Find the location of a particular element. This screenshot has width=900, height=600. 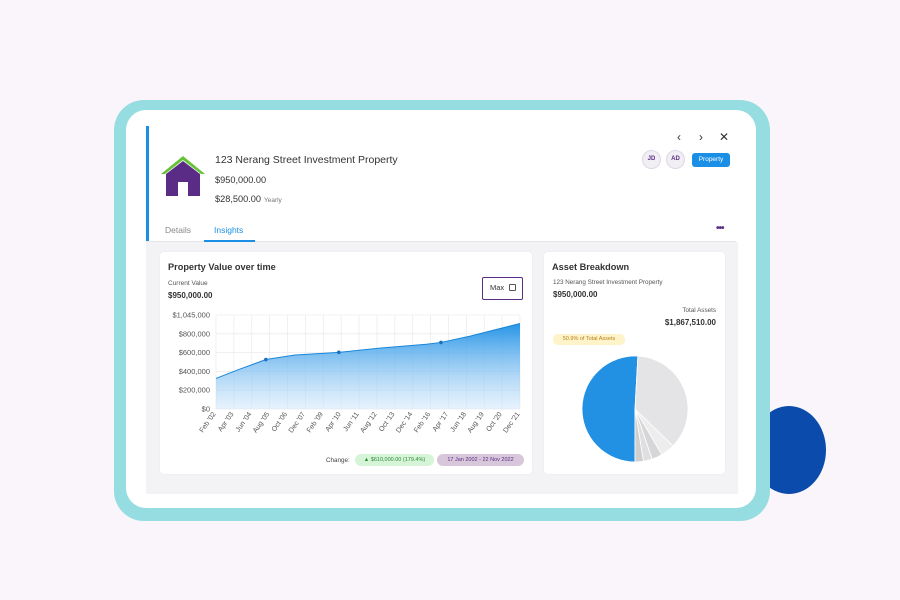

date-range-badge: 17 Jan 2002 - 22 Nov 2022 is located at coordinates (480, 460).